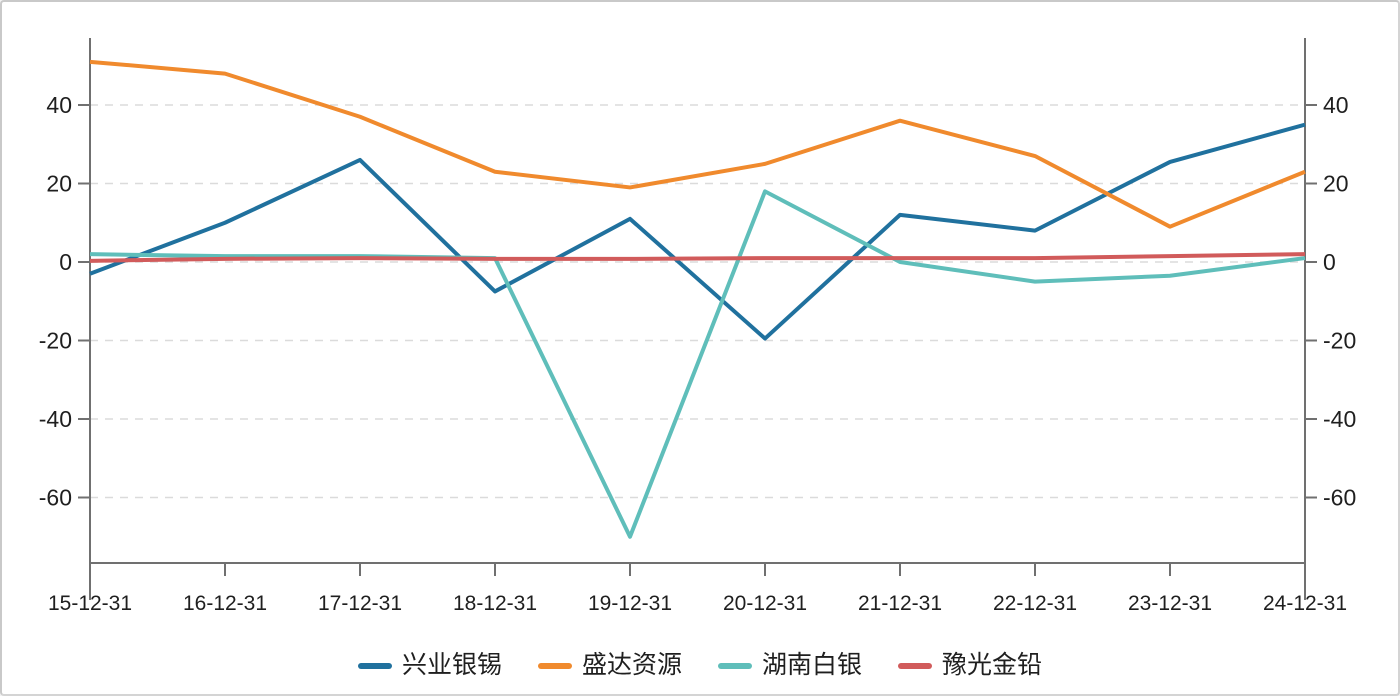 This screenshot has height=696, width=1400. I want to click on legend-item-3: 豫光金铅, so click(970, 665).